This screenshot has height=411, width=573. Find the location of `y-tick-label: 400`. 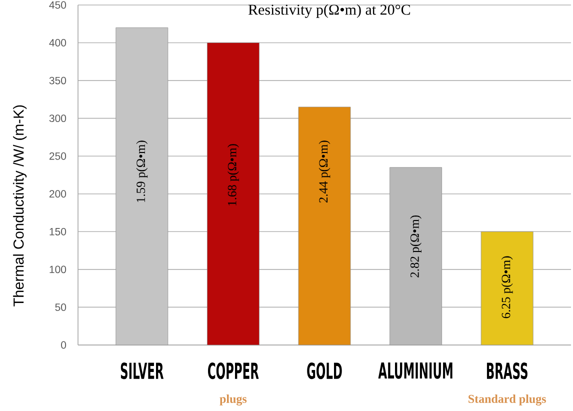

y-tick-label: 400 is located at coordinates (57, 42).